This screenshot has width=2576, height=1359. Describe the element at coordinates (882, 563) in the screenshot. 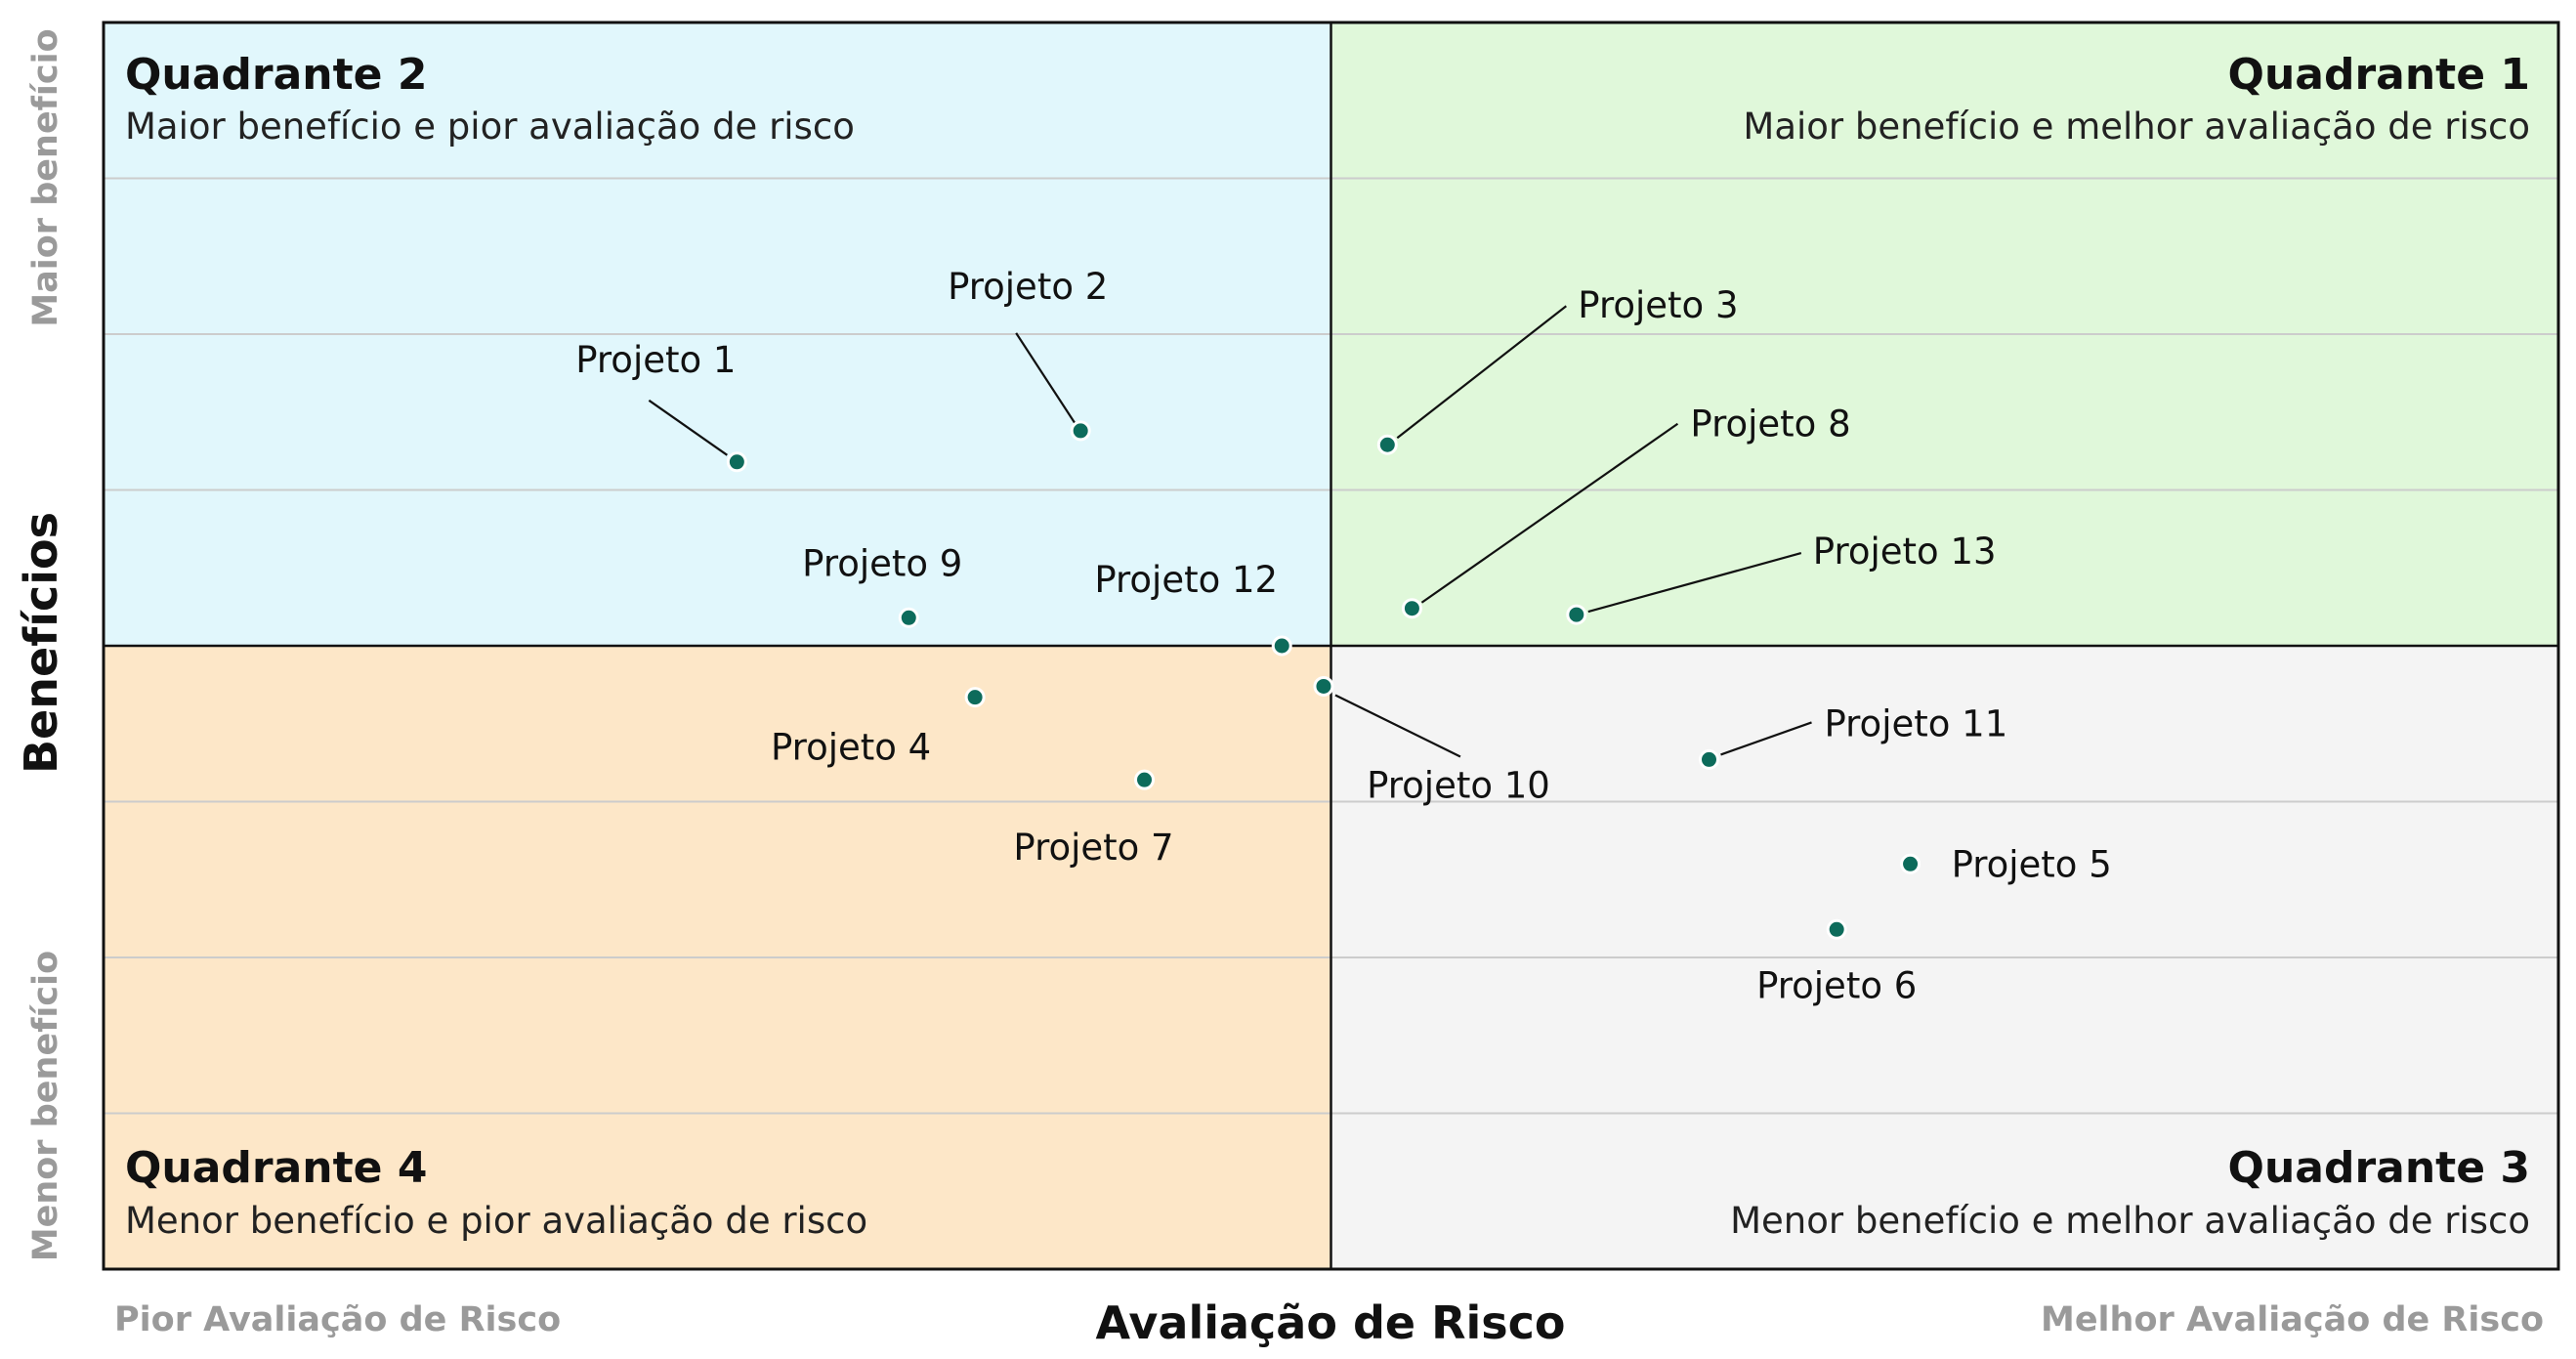

I see `point-label: Projeto 9` at that location.